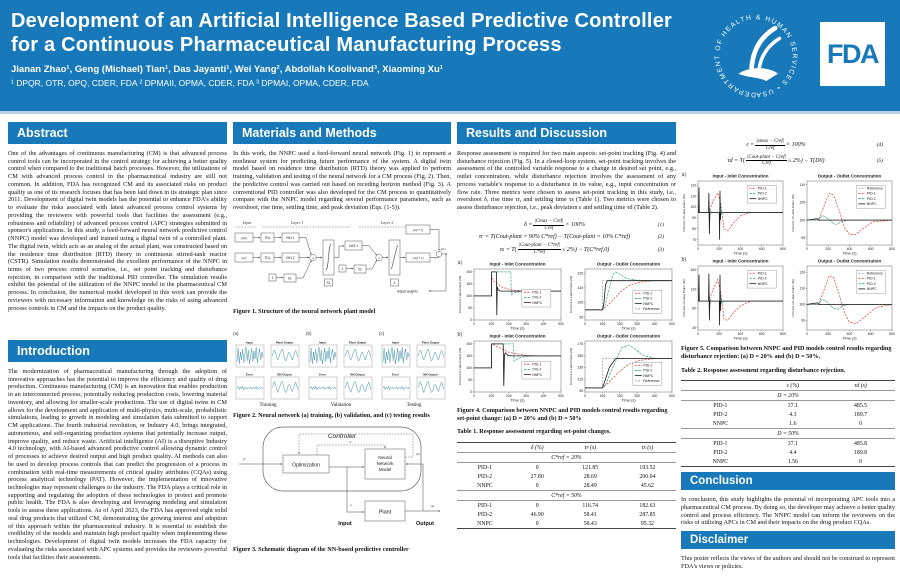 Image resolution: width=900 pixels, height=579 pixels. I want to click on svg-text: b1, so click(290, 278).